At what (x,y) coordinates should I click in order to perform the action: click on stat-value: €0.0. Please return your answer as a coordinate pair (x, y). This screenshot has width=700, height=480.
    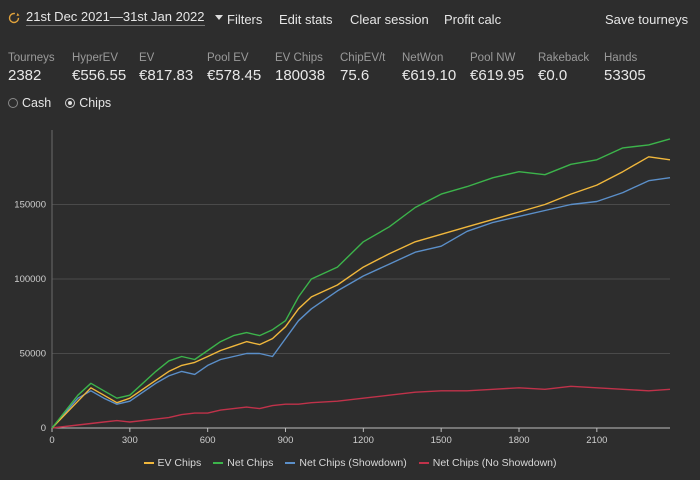
    Looking at the image, I should click on (553, 75).